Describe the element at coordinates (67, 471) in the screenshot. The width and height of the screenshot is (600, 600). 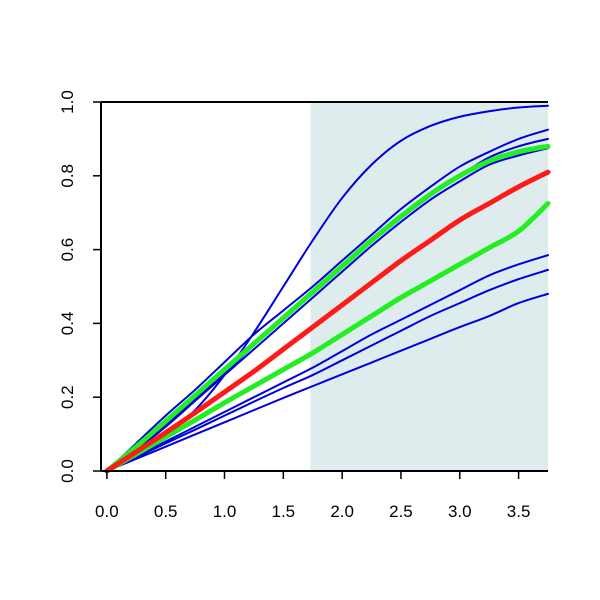
I see `y-tick-label: 0.0` at that location.